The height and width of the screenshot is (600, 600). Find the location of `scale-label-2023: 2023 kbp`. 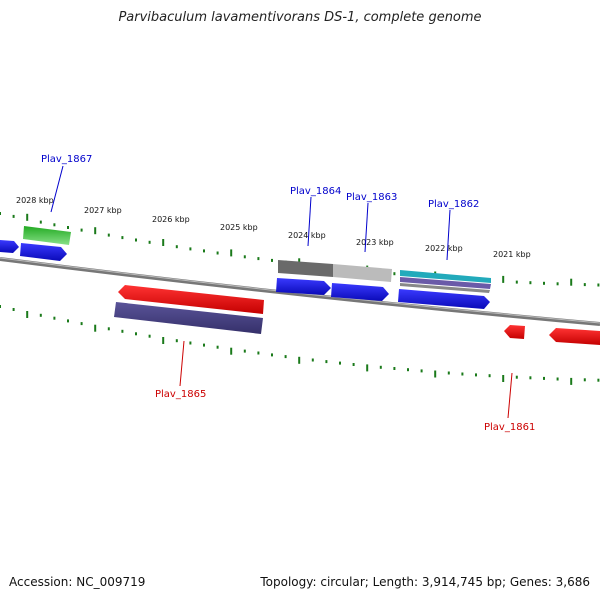

scale-label-2023: 2023 kbp is located at coordinates (375, 242).